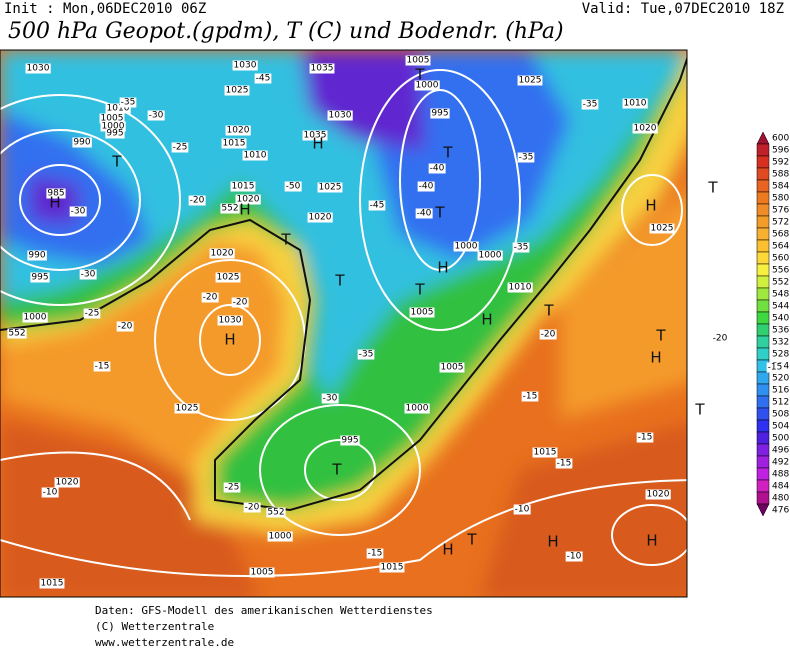 The width and height of the screenshot is (790, 648). I want to click on temperature-label: -45, so click(377, 206).